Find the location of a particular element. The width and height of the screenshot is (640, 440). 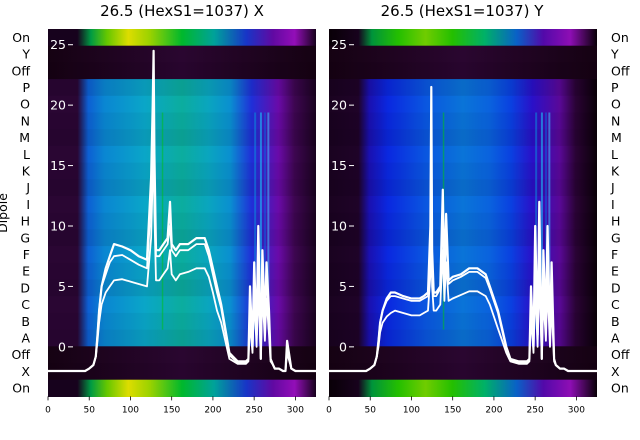

chart-title-y: 26.5 (HexS1=1037) Y is located at coordinates (463, 11).